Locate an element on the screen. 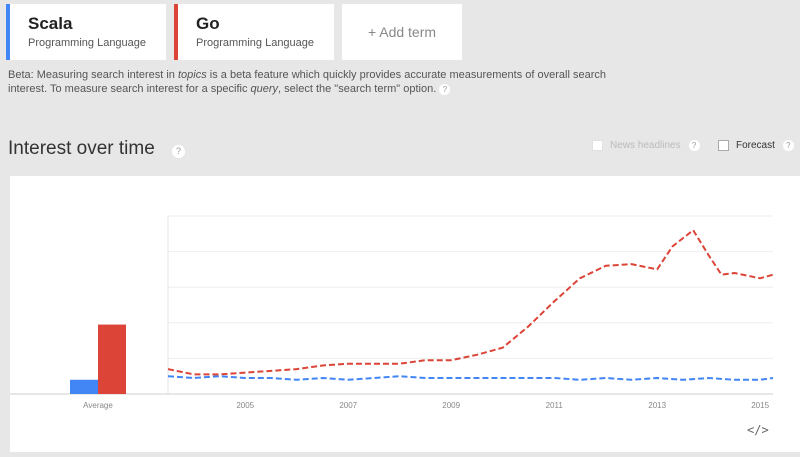 This screenshot has width=800, height=457. forecast-checkbox is located at coordinates (723, 145).